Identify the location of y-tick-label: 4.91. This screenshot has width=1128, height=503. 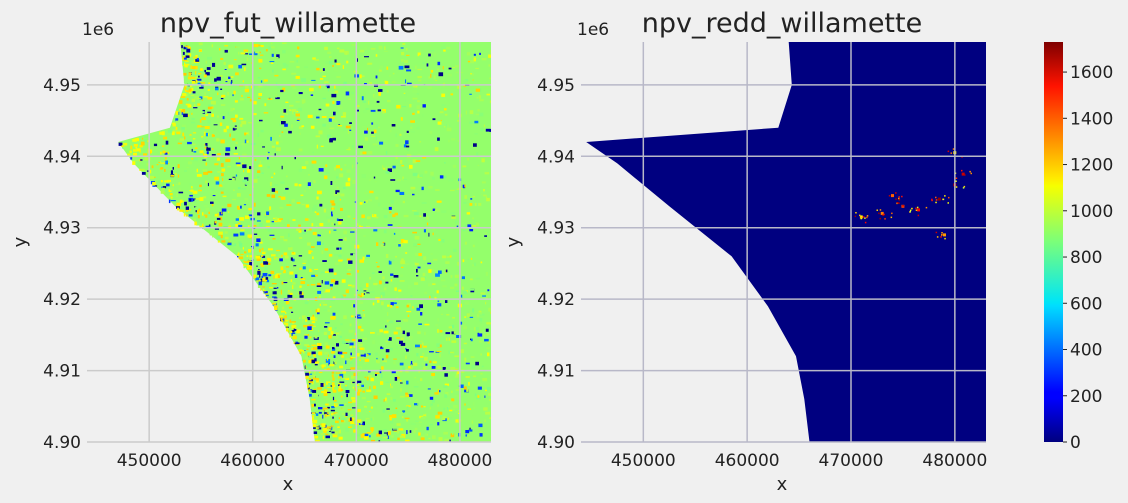
(62, 372).